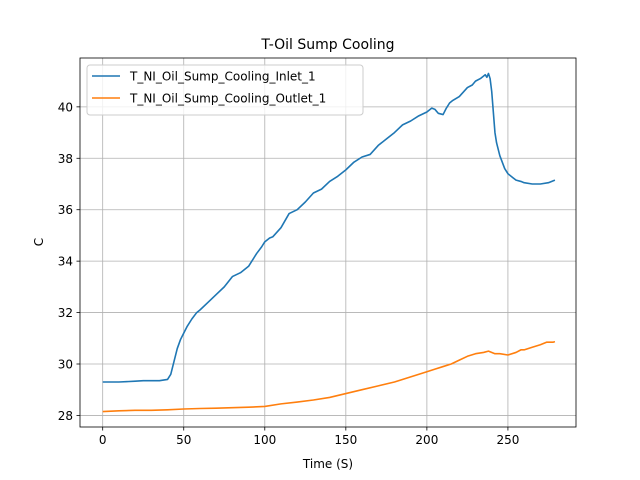 This screenshot has height=480, width=640. I want to click on y-tick-label: 28, so click(65, 416).